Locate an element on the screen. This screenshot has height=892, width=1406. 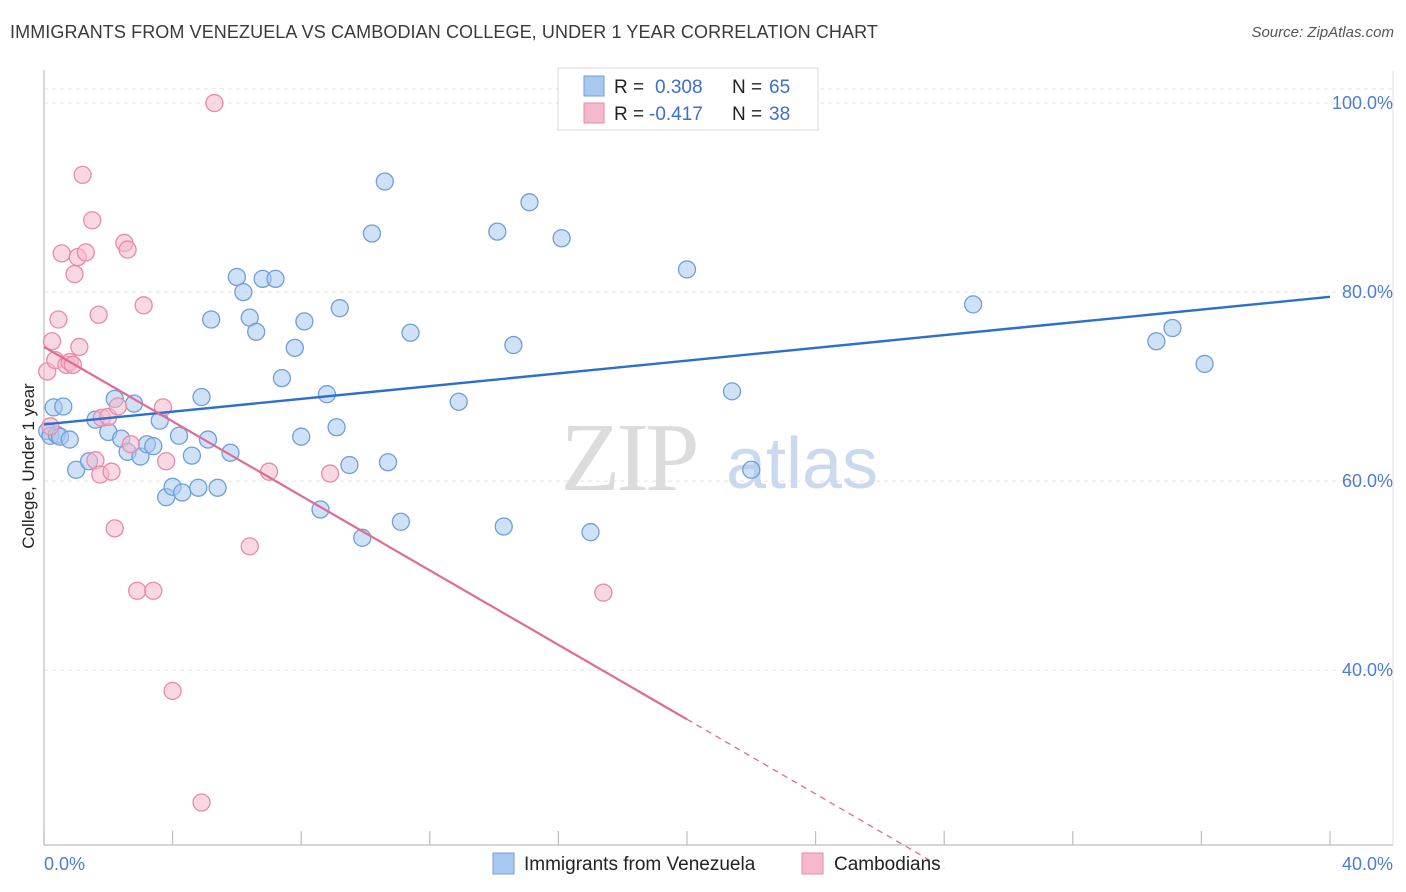
watermark-zip: ZIP is located at coordinates (628, 458).